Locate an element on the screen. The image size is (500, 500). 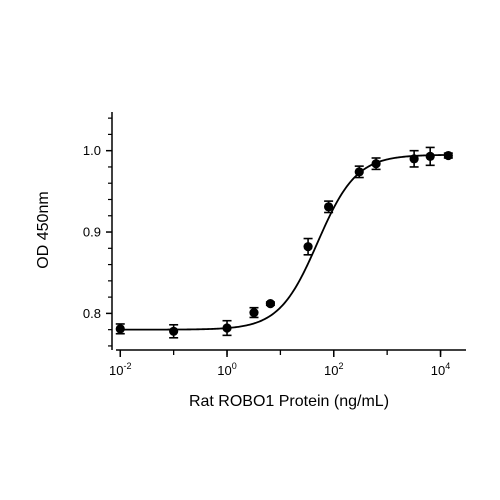
y-tick-label: 0.8 is located at coordinates (92, 313).